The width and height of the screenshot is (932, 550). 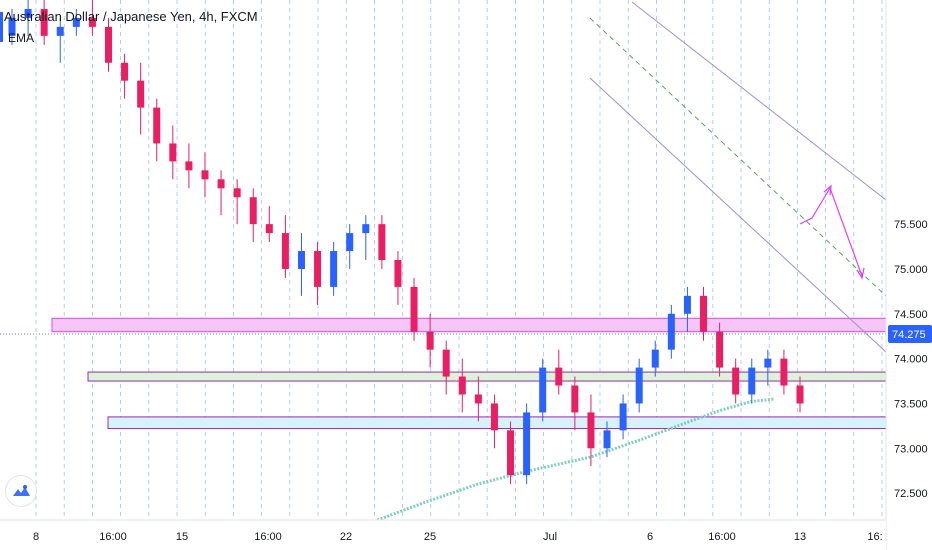 I want to click on indicator-label: EMA, so click(x=21, y=38).